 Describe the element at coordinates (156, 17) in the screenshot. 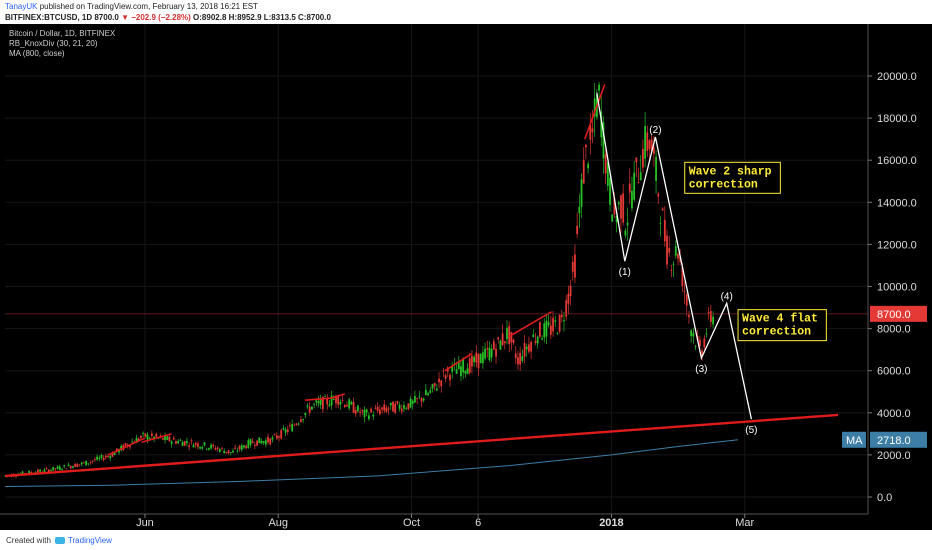

I see `price-change: ▼ −202.9 (−2.28%)` at that location.